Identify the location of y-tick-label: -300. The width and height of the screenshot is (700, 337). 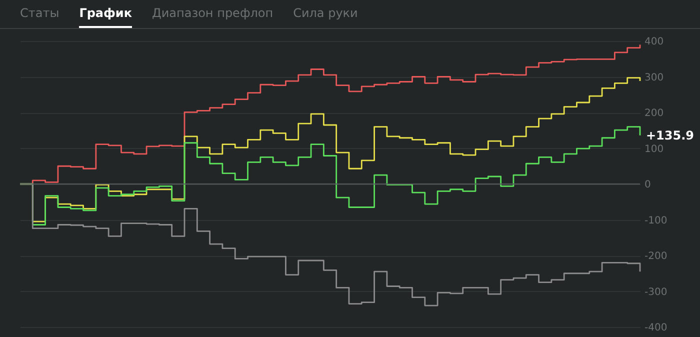
(656, 292).